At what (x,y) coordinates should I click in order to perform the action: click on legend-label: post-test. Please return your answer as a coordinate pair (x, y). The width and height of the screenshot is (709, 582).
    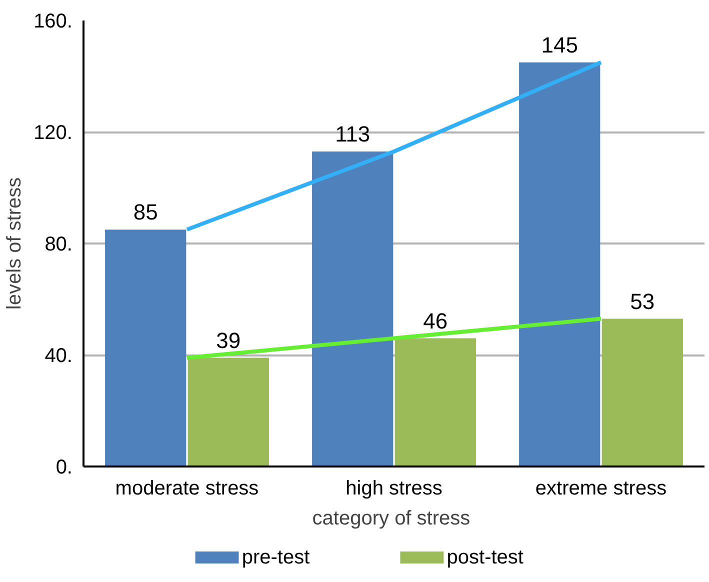
    Looking at the image, I should click on (485, 557).